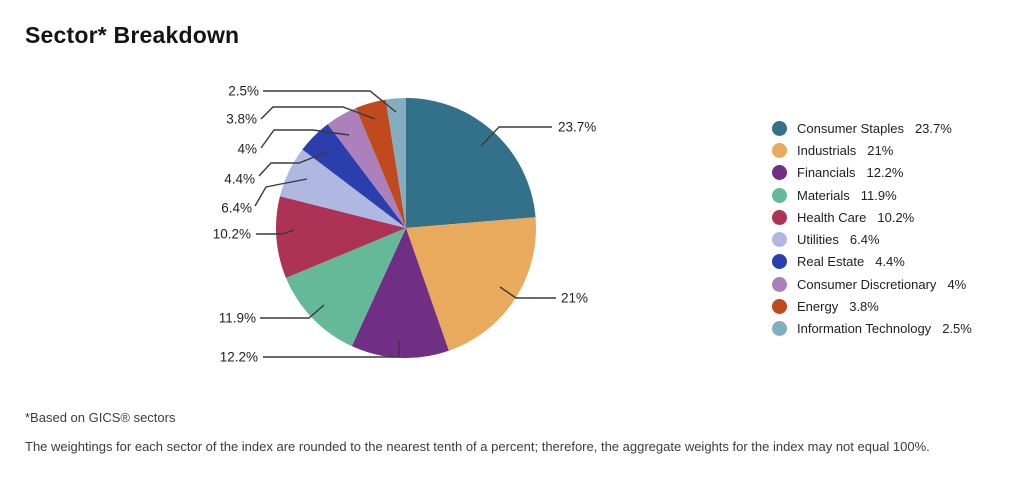  Describe the element at coordinates (827, 150) in the screenshot. I see `legend-label: Industrials` at that location.